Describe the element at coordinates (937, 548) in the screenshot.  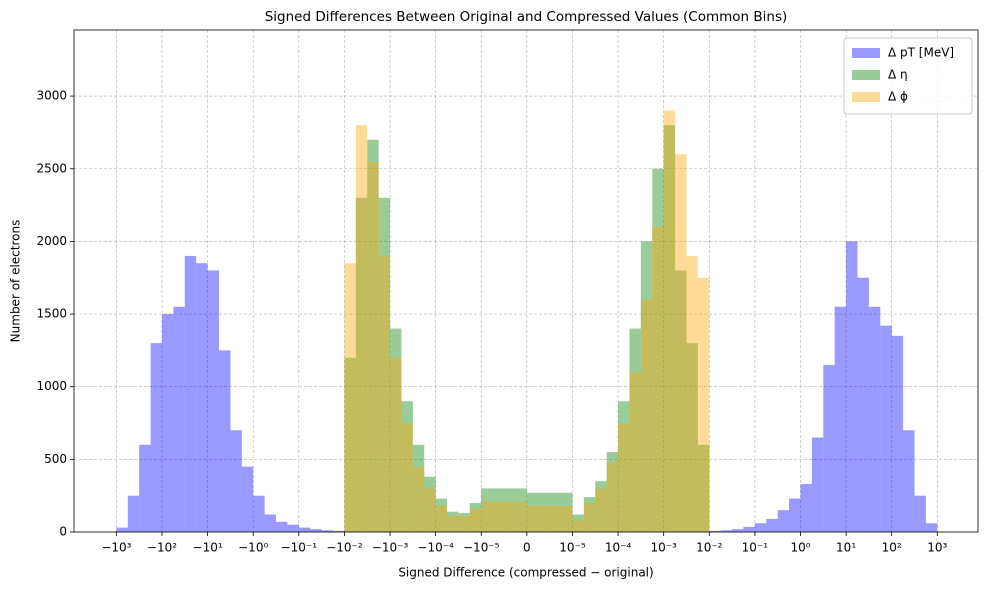
I see `x-tick-label: 10³` at that location.